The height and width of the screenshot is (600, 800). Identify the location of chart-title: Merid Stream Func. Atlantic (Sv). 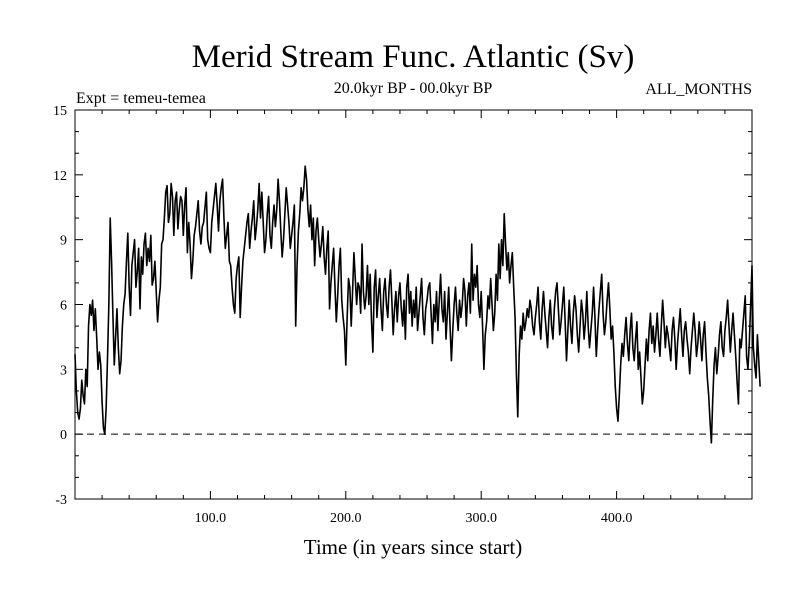
(413, 57).